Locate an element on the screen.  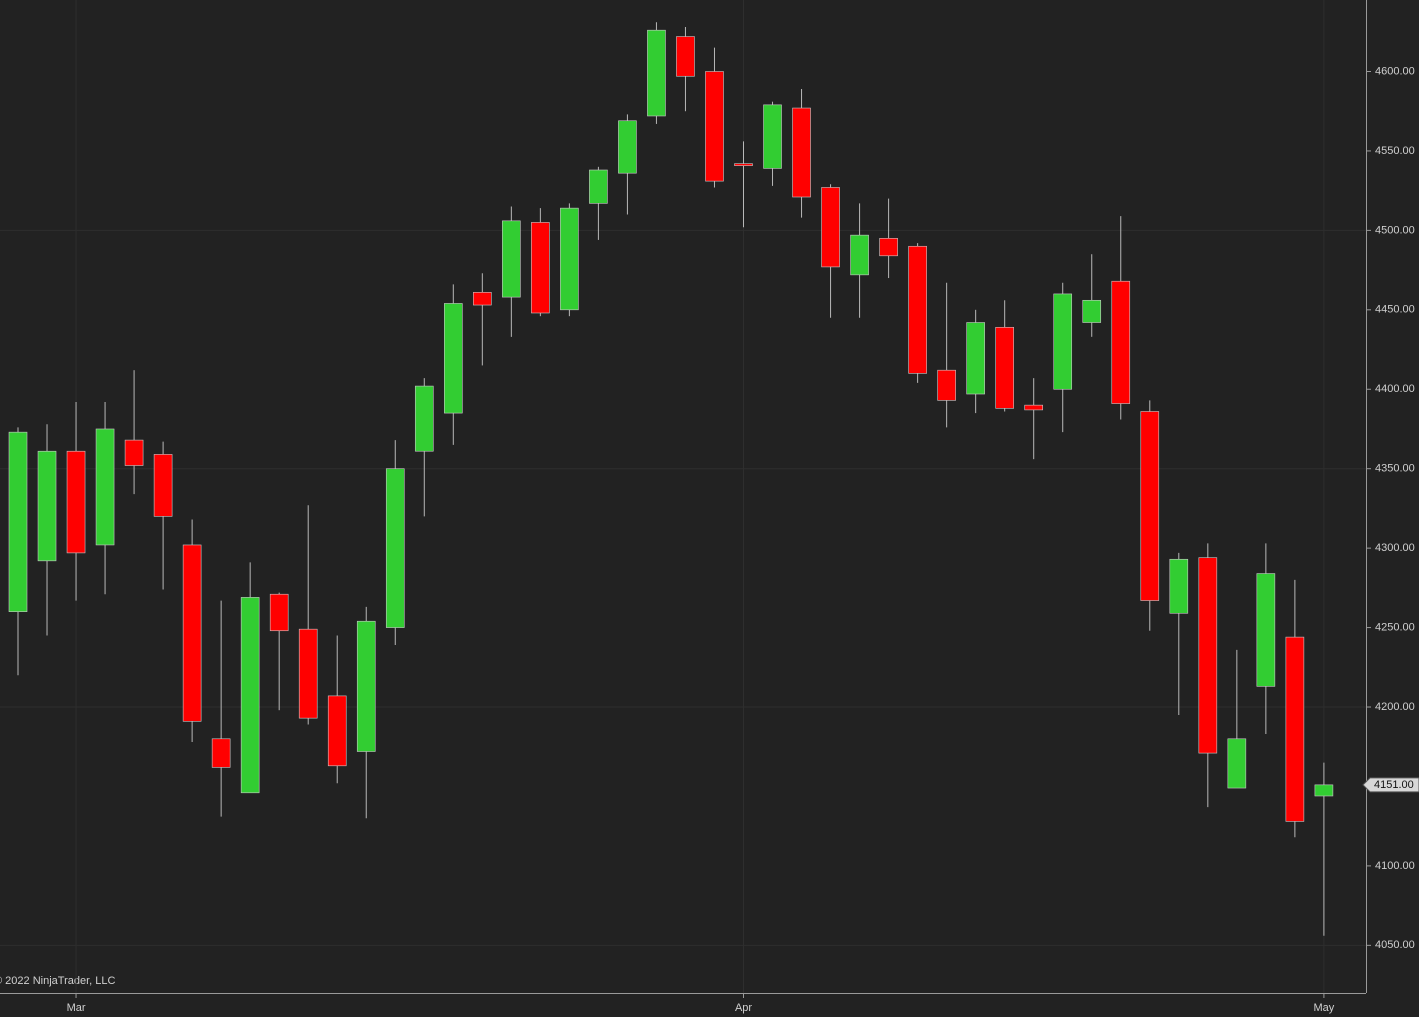
y-tick-label: 4450.00 is located at coordinates (1395, 310).